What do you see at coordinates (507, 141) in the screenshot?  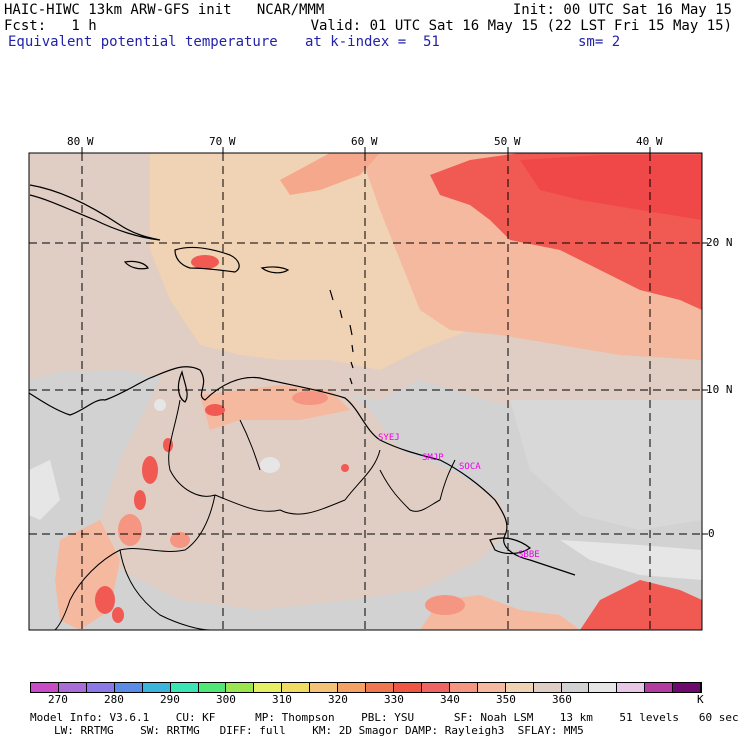 I see `lon-label-50w: 50 W` at bounding box center [507, 141].